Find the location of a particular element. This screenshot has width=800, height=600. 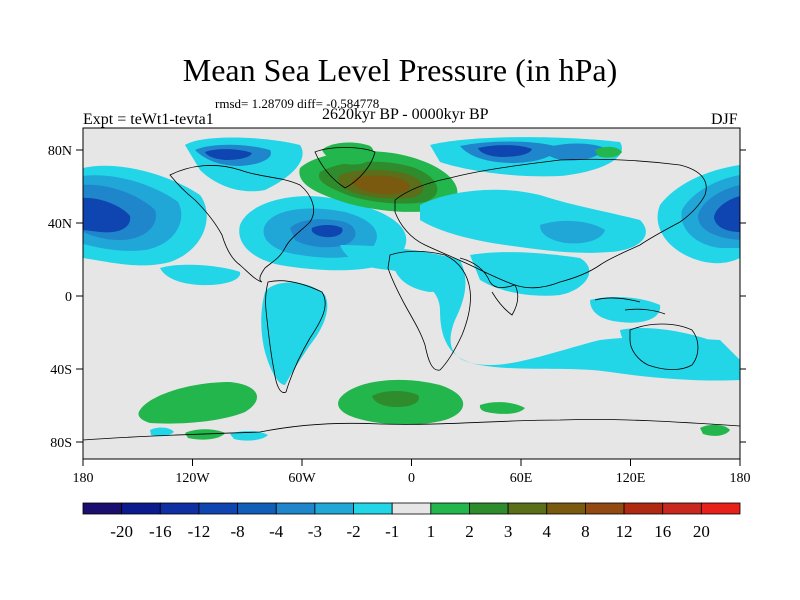

npac-low-right-deep is located at coordinates (727, 214).